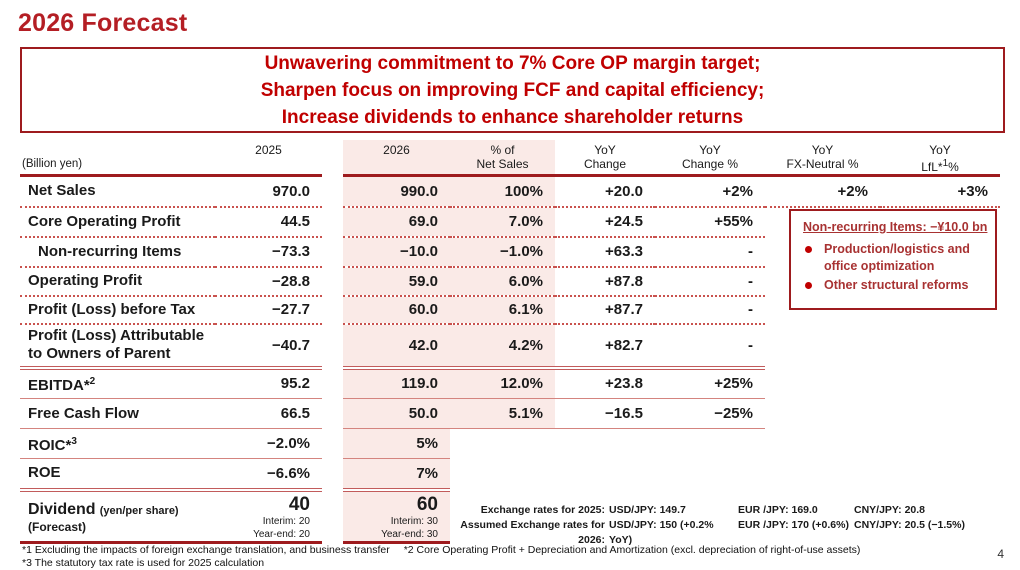 This screenshot has width=1020, height=570. I want to click on cell-dividend-2026: 60 Interim: 30 Year-end: 30, so click(396, 516).